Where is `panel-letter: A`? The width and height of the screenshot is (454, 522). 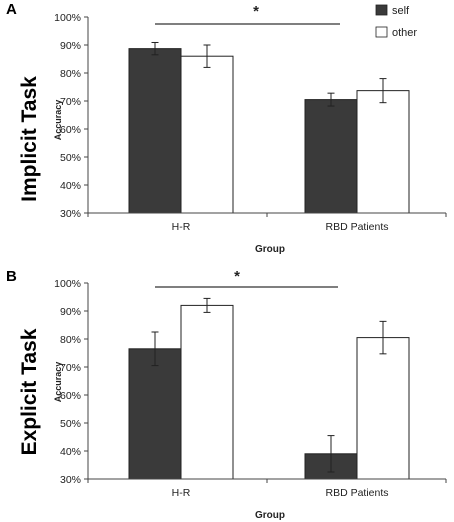 panel-letter: A is located at coordinates (11, 9).